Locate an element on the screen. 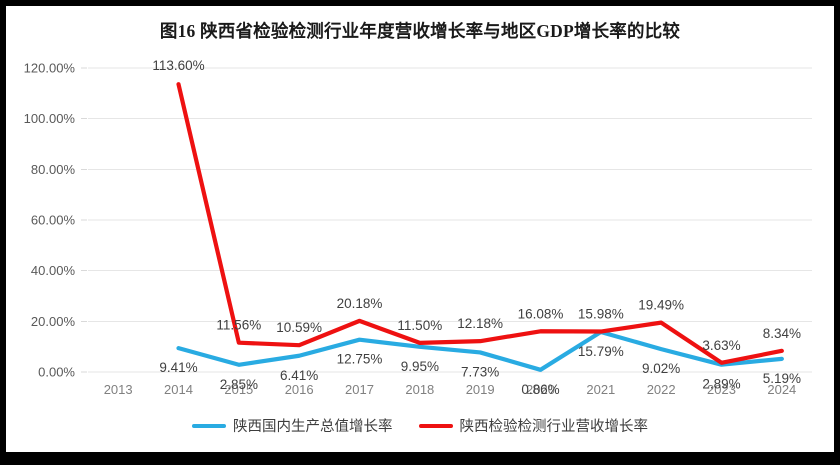 The width and height of the screenshot is (840, 465). data-point-label: 12.18% is located at coordinates (480, 323).